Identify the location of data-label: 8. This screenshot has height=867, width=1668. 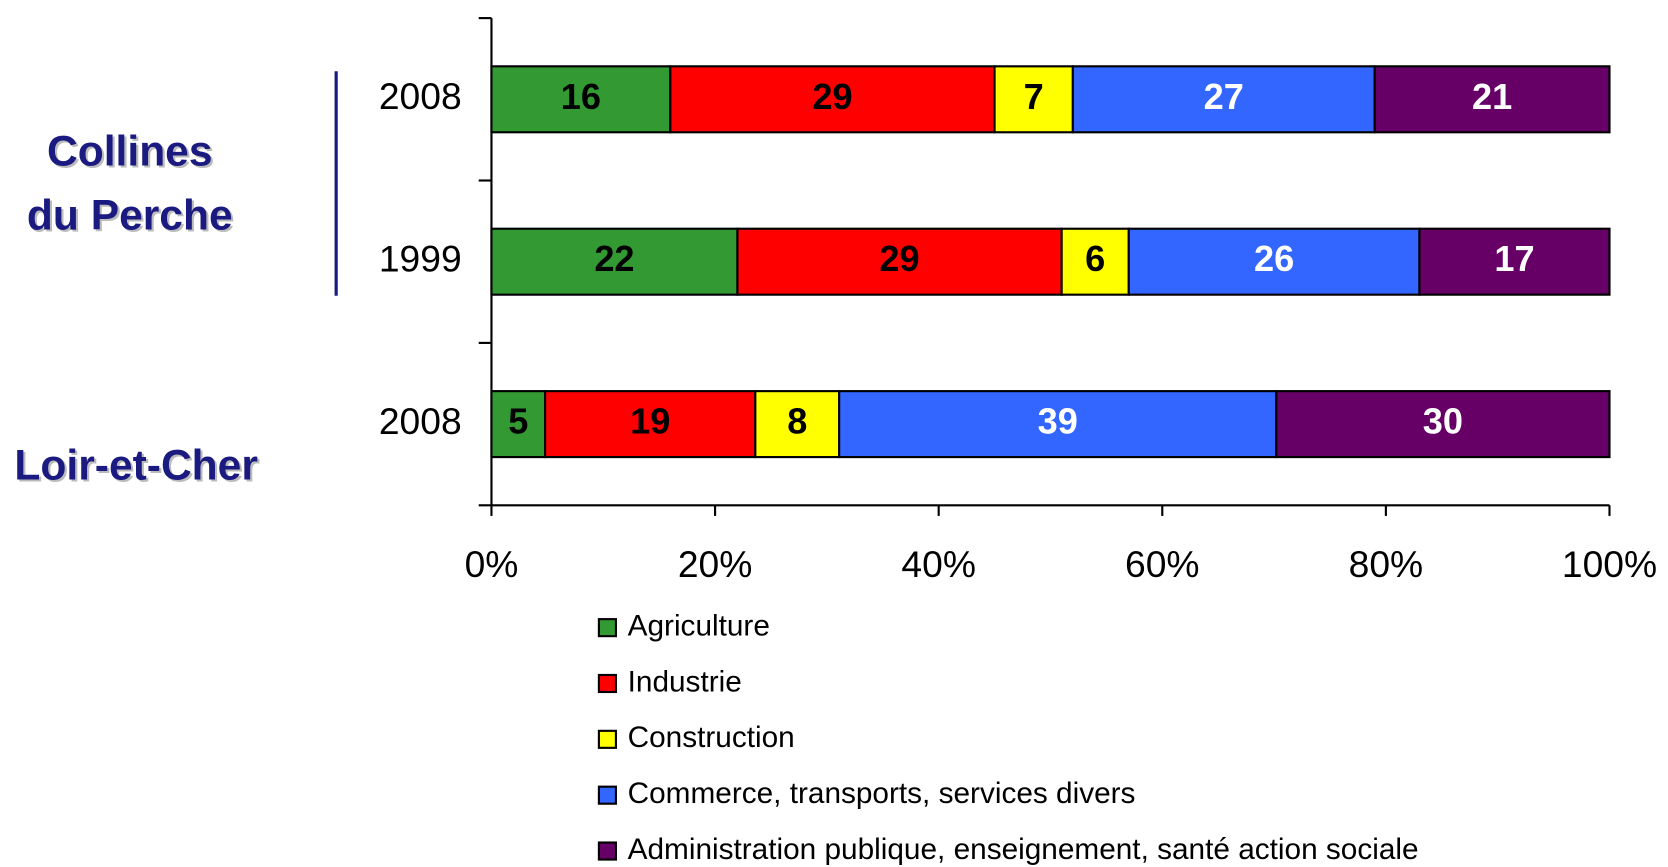
(797, 421).